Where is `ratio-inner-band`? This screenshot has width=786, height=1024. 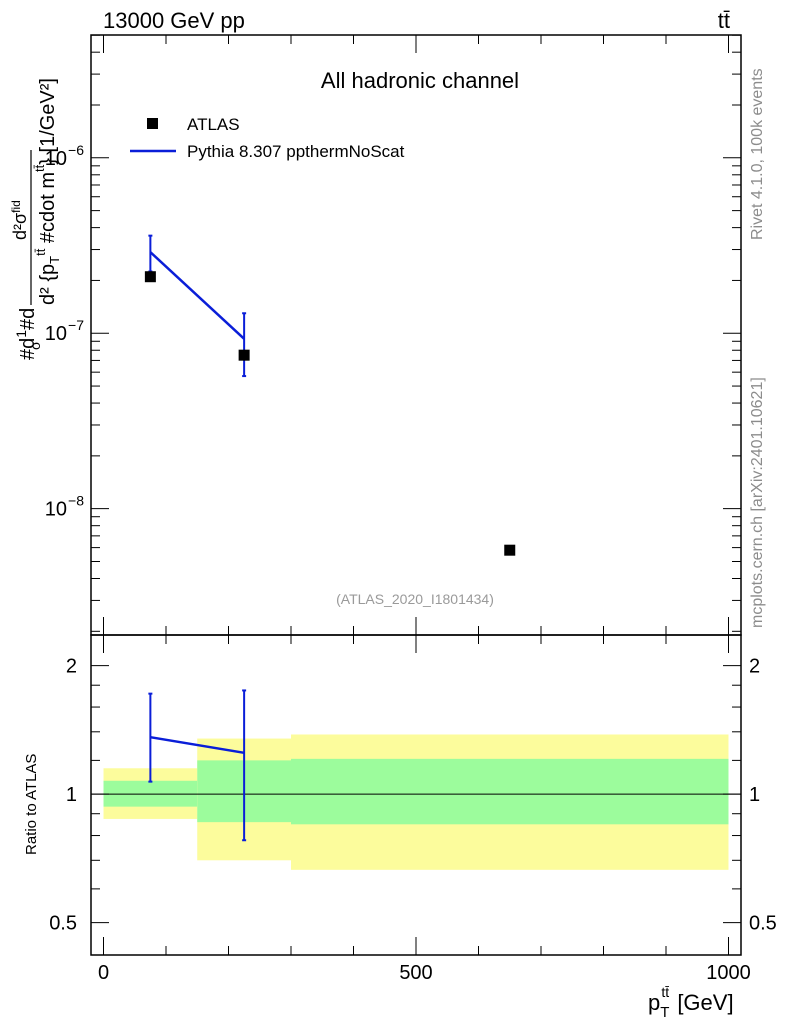 ratio-inner-band is located at coordinates (510, 791).